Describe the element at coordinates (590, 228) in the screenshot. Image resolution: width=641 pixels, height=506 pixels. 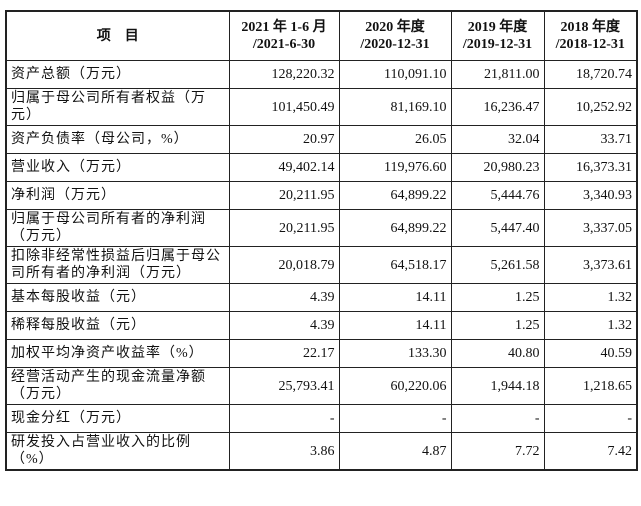
I see `cell-value: 3,337.05` at that location.